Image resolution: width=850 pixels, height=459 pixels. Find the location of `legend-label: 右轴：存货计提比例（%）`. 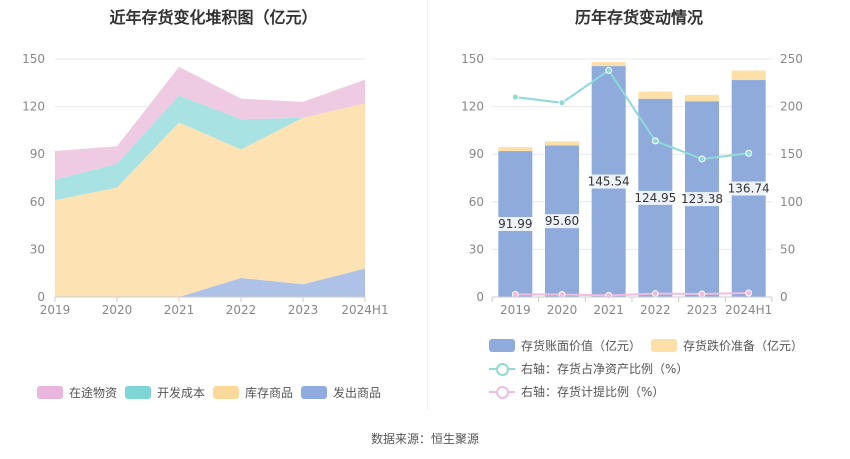

legend-label: 右轴：存货计提比例（%） is located at coordinates (593, 392).